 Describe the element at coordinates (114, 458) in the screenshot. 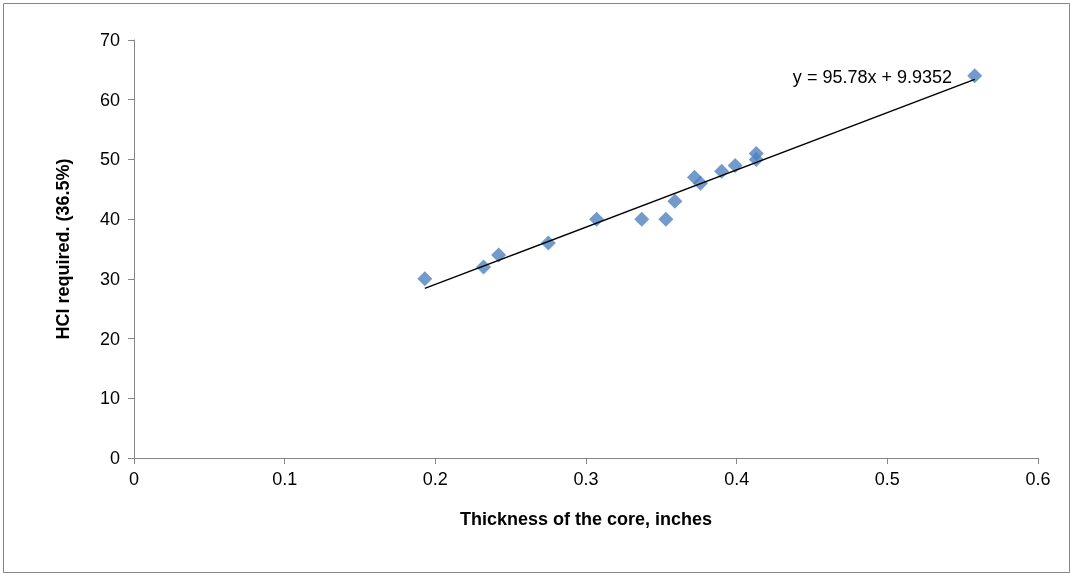

I see `y-tick-label: 0` at that location.